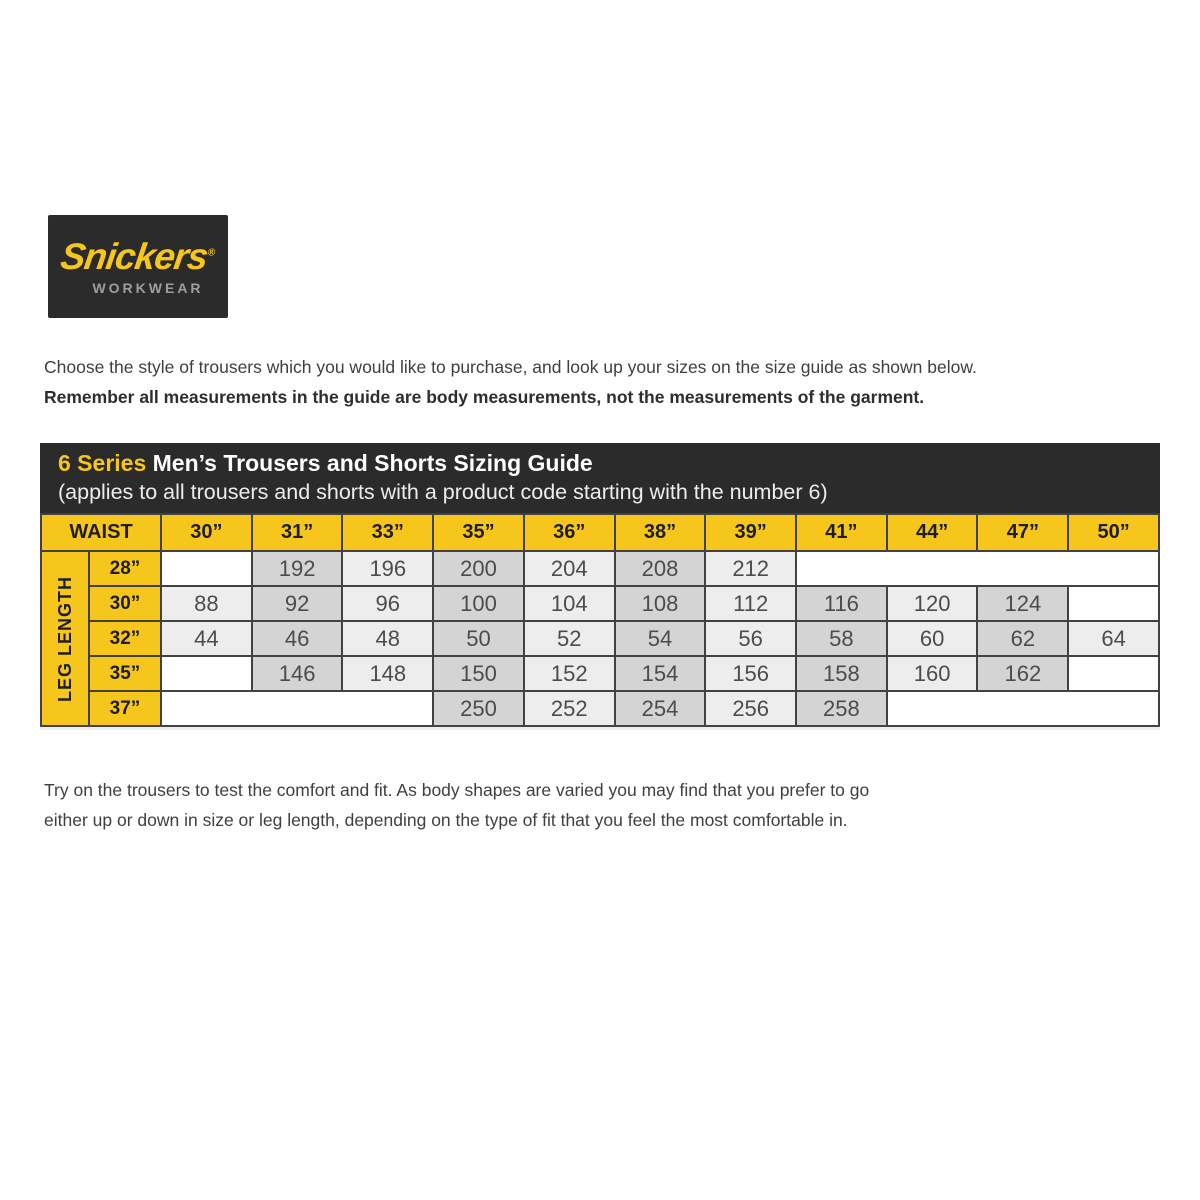 This screenshot has width=1200, height=1200. I want to click on size-cell: 52, so click(569, 638).